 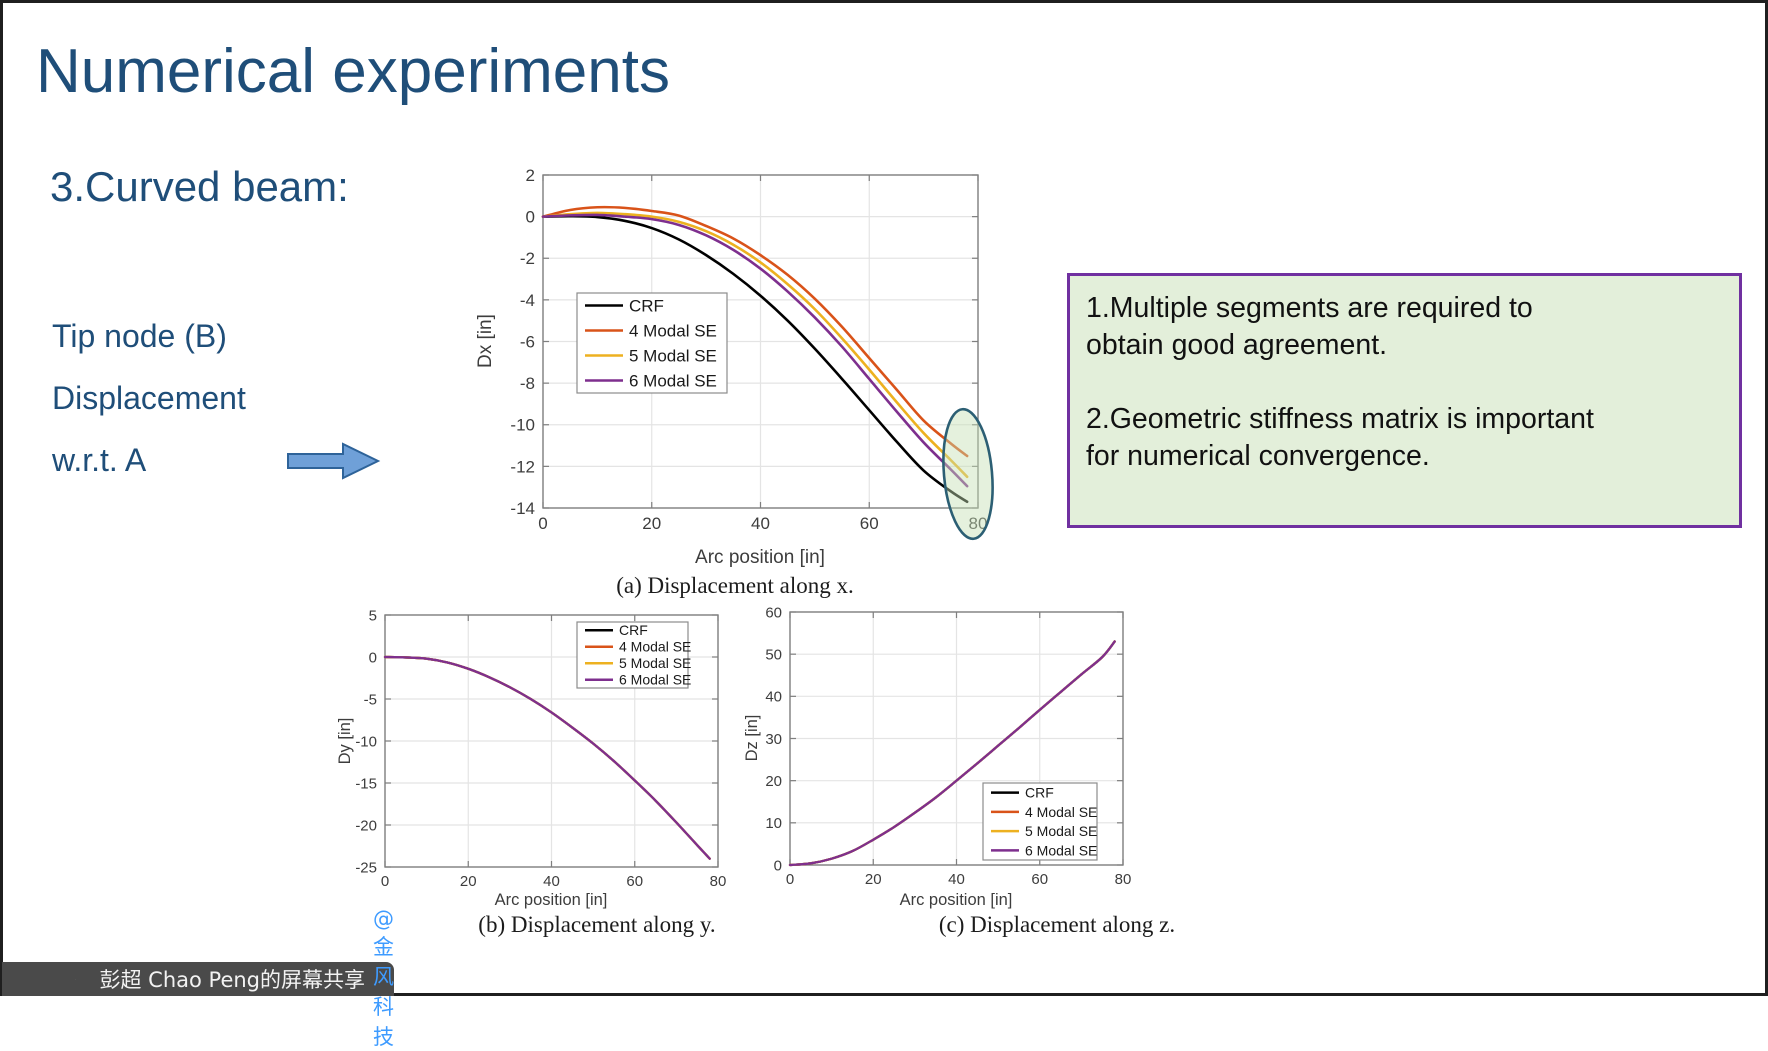 I want to click on x-tick-label: 80, so click(x=1123, y=879).